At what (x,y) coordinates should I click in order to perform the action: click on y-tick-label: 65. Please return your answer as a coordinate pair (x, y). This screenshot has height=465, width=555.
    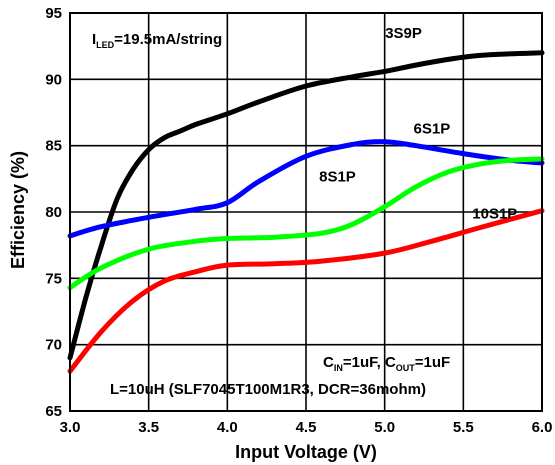
    Looking at the image, I should click on (53, 411).